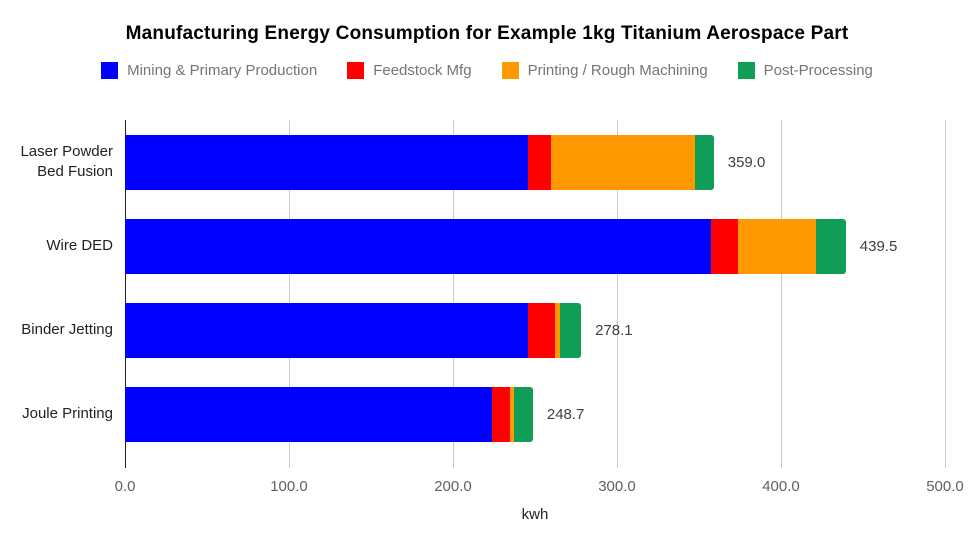 This screenshot has width=974, height=541. What do you see at coordinates (945, 486) in the screenshot?
I see `x-tick-label: 500.0` at bounding box center [945, 486].